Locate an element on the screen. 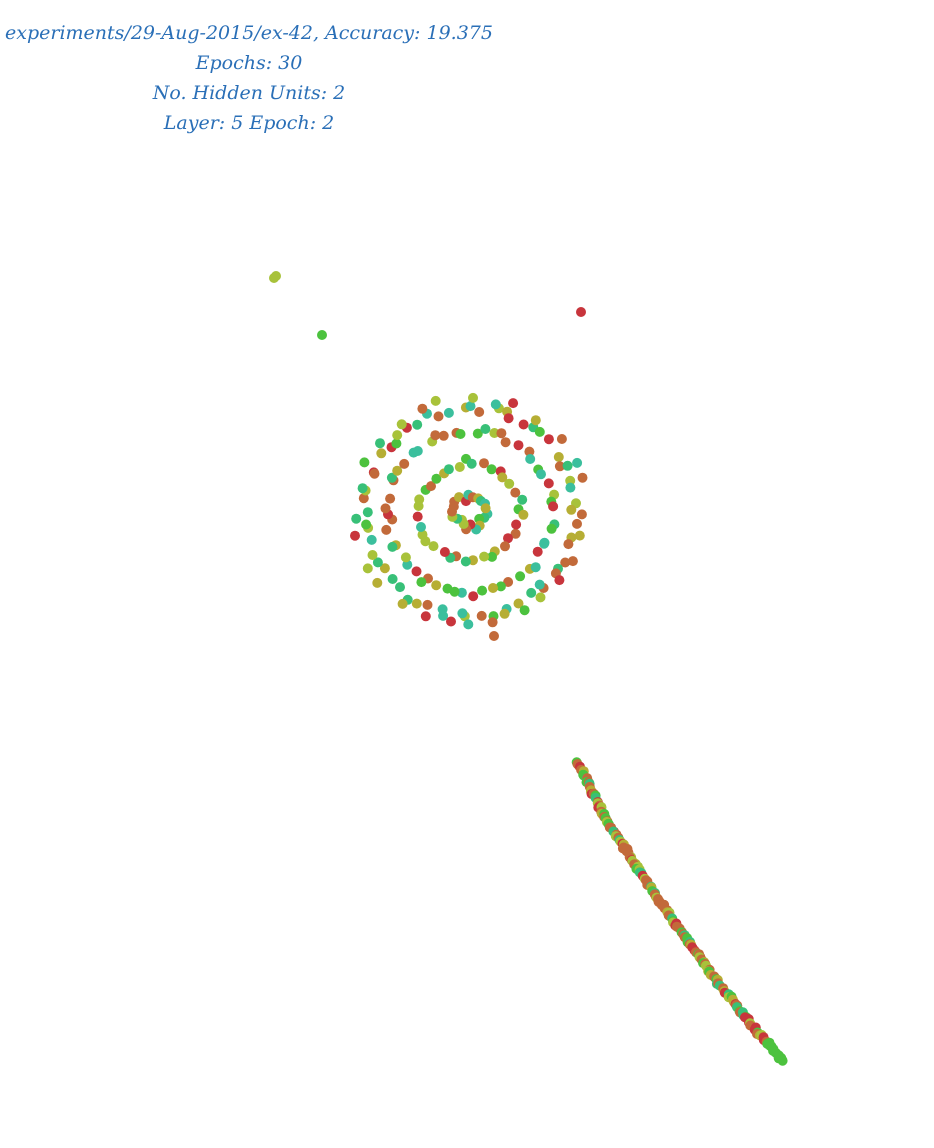 This screenshot has width=934, height=1148. arc-point is located at coordinates (783, 1061).